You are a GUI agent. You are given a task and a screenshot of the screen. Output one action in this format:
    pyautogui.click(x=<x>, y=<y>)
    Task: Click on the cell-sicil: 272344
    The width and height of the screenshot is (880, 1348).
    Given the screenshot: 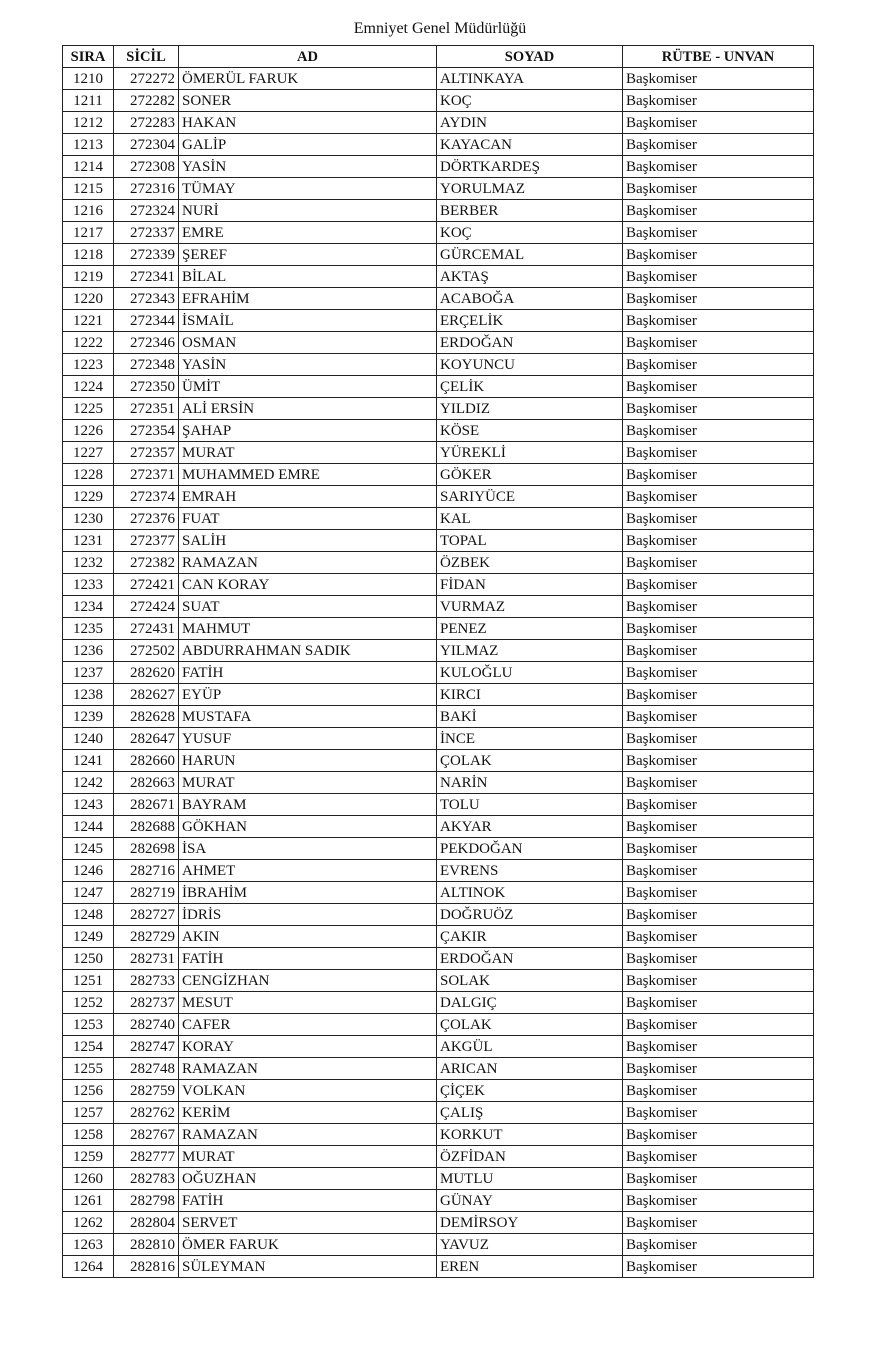 What is the action you would take?
    pyautogui.click(x=146, y=320)
    